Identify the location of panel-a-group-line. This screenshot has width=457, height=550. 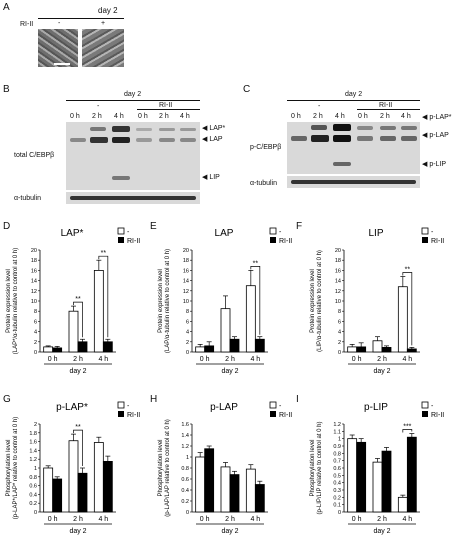
(81, 18).